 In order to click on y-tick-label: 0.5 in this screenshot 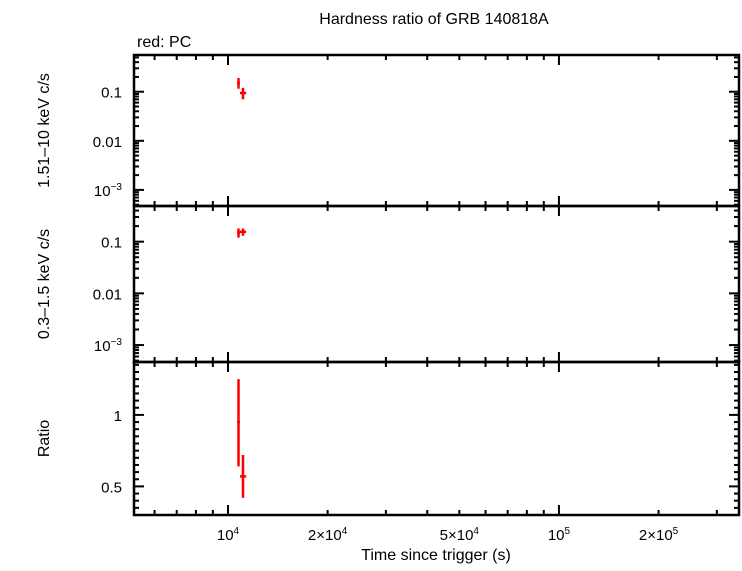, I will do `click(111, 487)`.